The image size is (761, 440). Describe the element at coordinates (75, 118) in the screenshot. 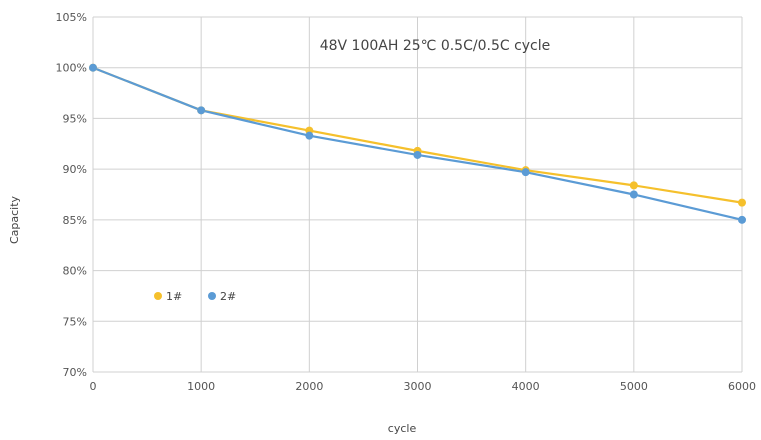

I see `y-tick-label: 95%` at that location.